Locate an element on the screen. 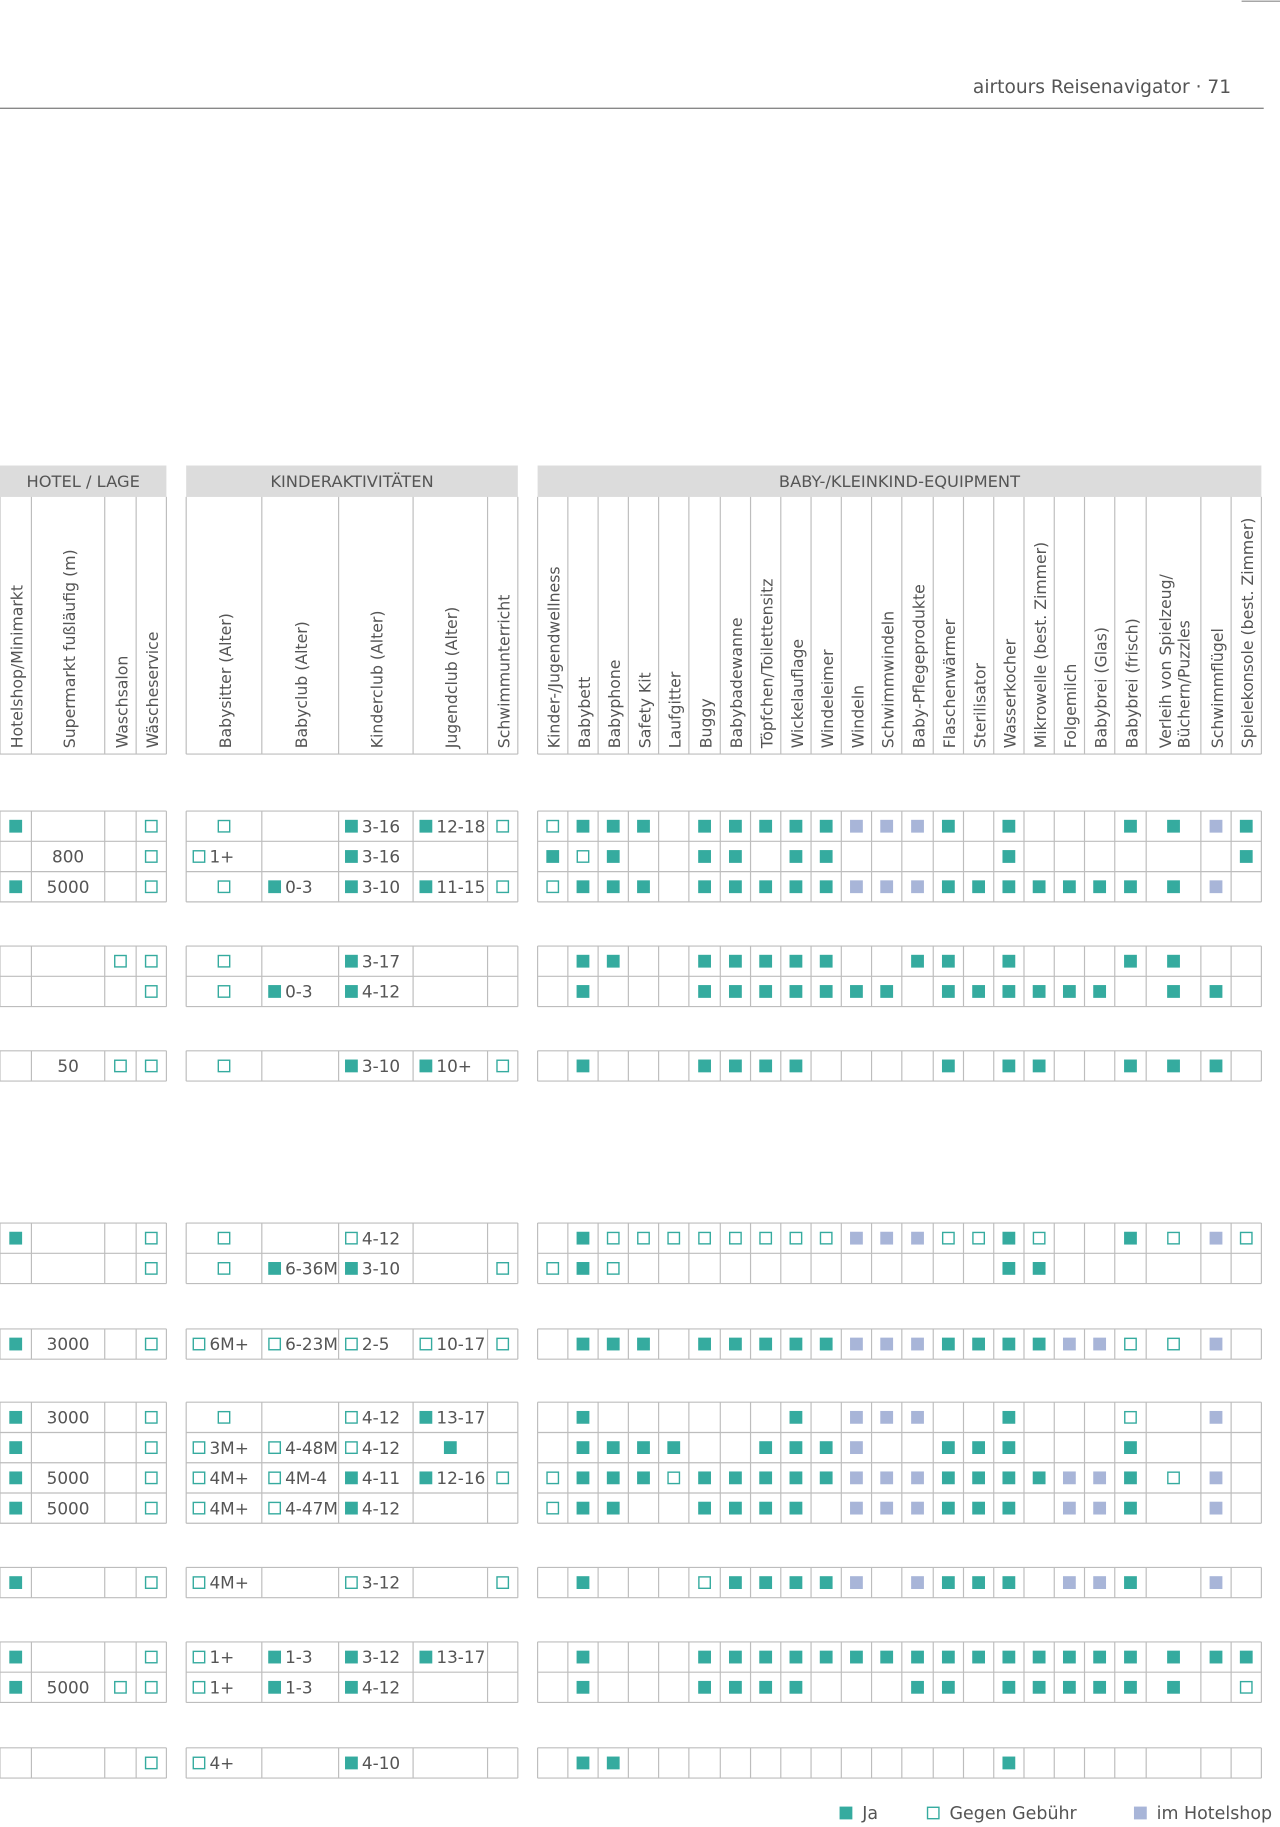 The width and height of the screenshot is (1280, 1827). cell-text: 12-16 is located at coordinates (460, 1478).